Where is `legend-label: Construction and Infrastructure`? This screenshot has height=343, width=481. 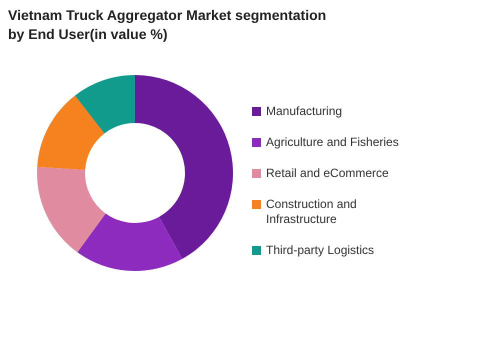 legend-label: Construction and Infrastructure is located at coordinates (312, 212).